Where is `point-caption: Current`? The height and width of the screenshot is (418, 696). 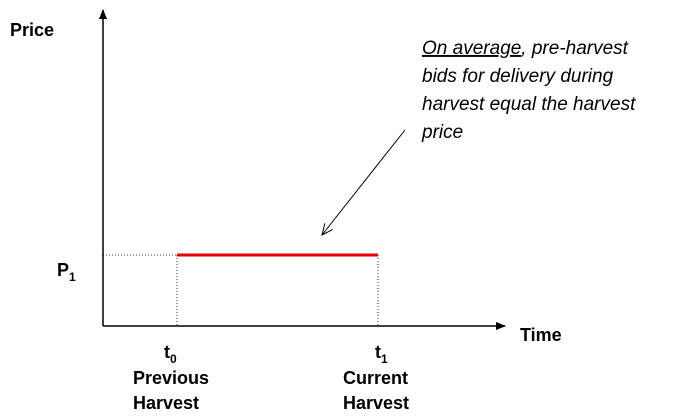 point-caption: Current is located at coordinates (375, 378).